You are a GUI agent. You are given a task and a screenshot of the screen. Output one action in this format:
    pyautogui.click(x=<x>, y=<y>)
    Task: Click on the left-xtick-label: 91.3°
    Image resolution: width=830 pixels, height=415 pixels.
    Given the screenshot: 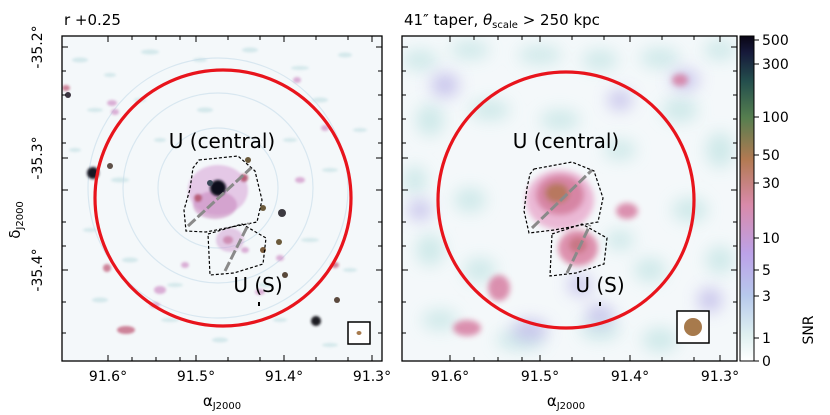 What is the action you would take?
    pyautogui.click(x=372, y=377)
    